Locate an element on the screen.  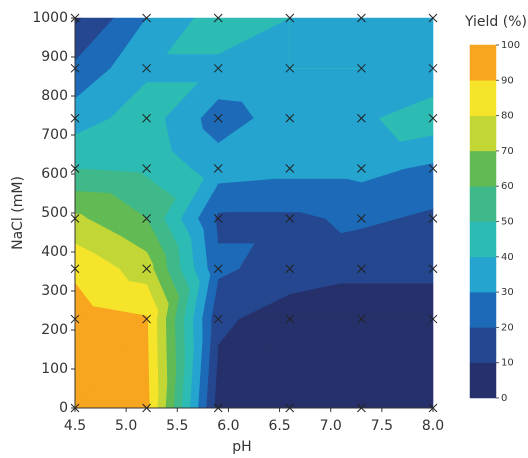
x-axis-label: pH is located at coordinates (241, 447).